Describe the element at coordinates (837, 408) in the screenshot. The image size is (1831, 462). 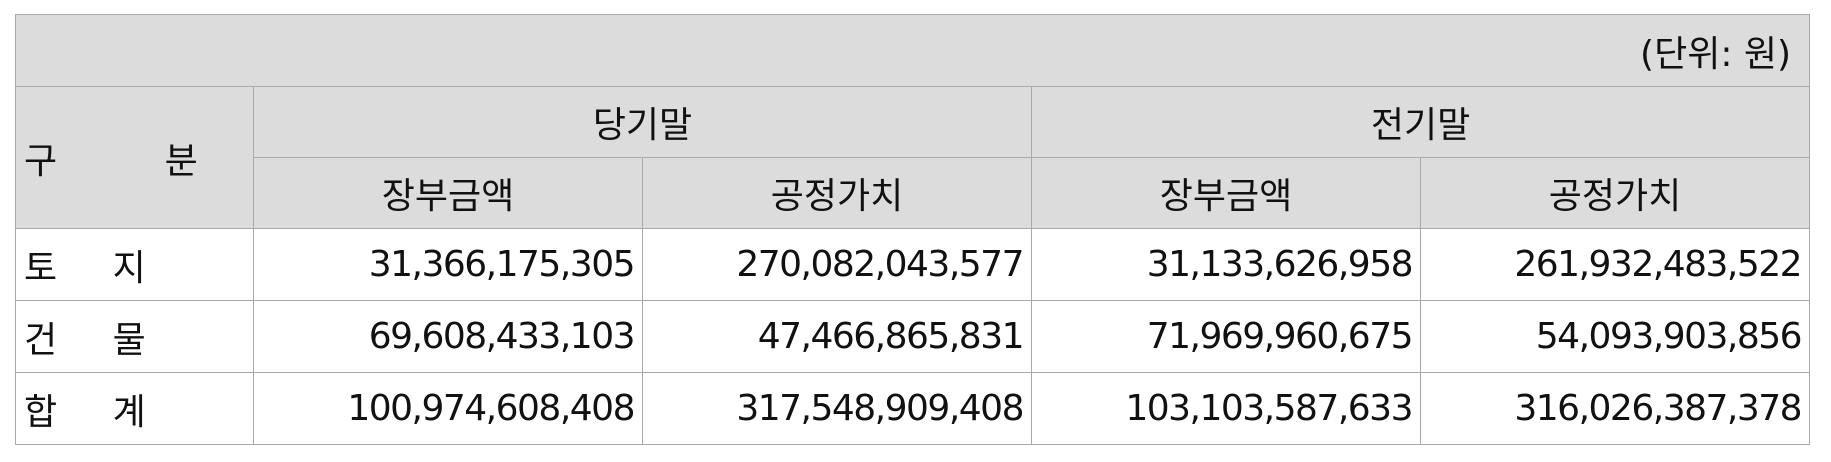
I see `table-cell: 317,548,909,408` at that location.